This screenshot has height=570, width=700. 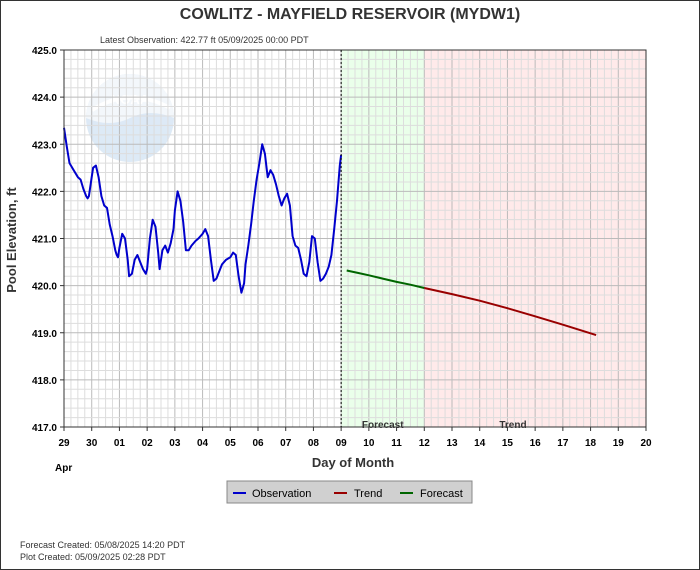 I want to click on x-tick-label: 29, so click(x=64, y=443).